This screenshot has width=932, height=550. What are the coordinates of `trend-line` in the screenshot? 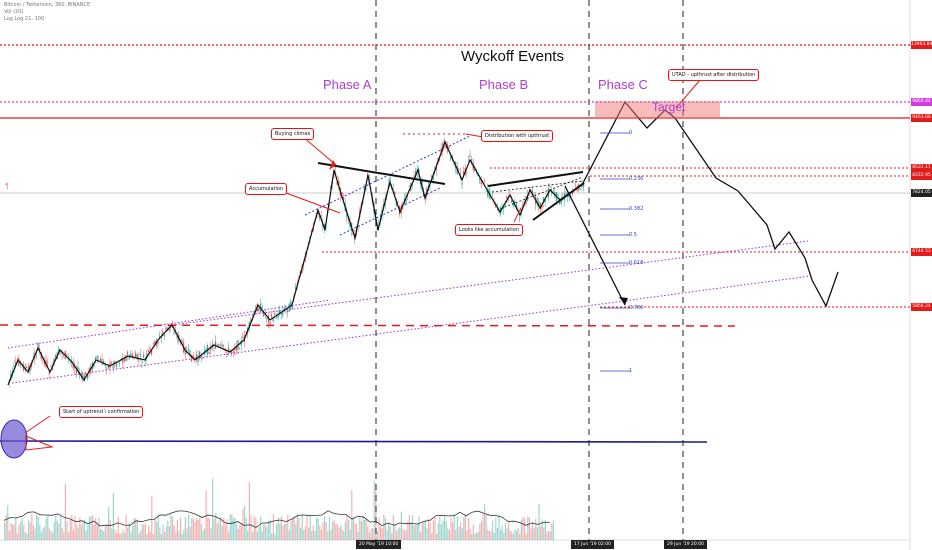 It's located at (535, 179).